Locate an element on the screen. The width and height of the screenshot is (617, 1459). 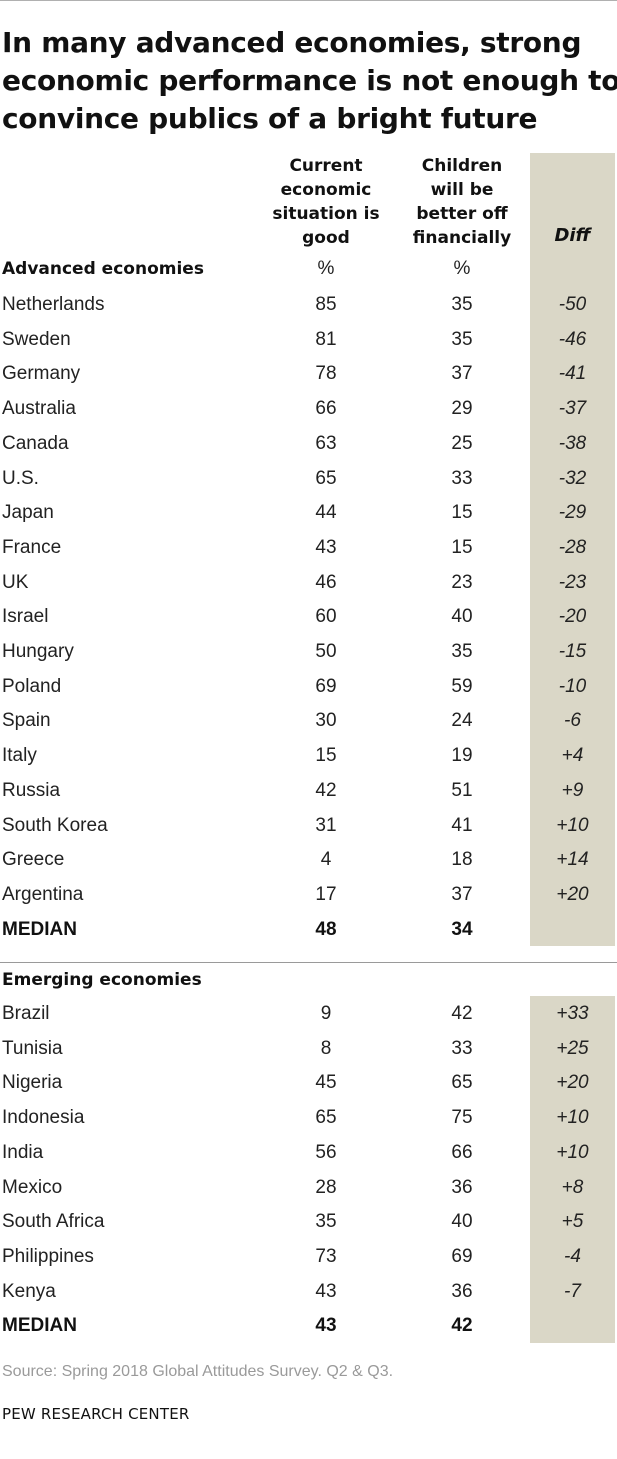
table-row: Poland 69 59 -10 is located at coordinates (308, 687).